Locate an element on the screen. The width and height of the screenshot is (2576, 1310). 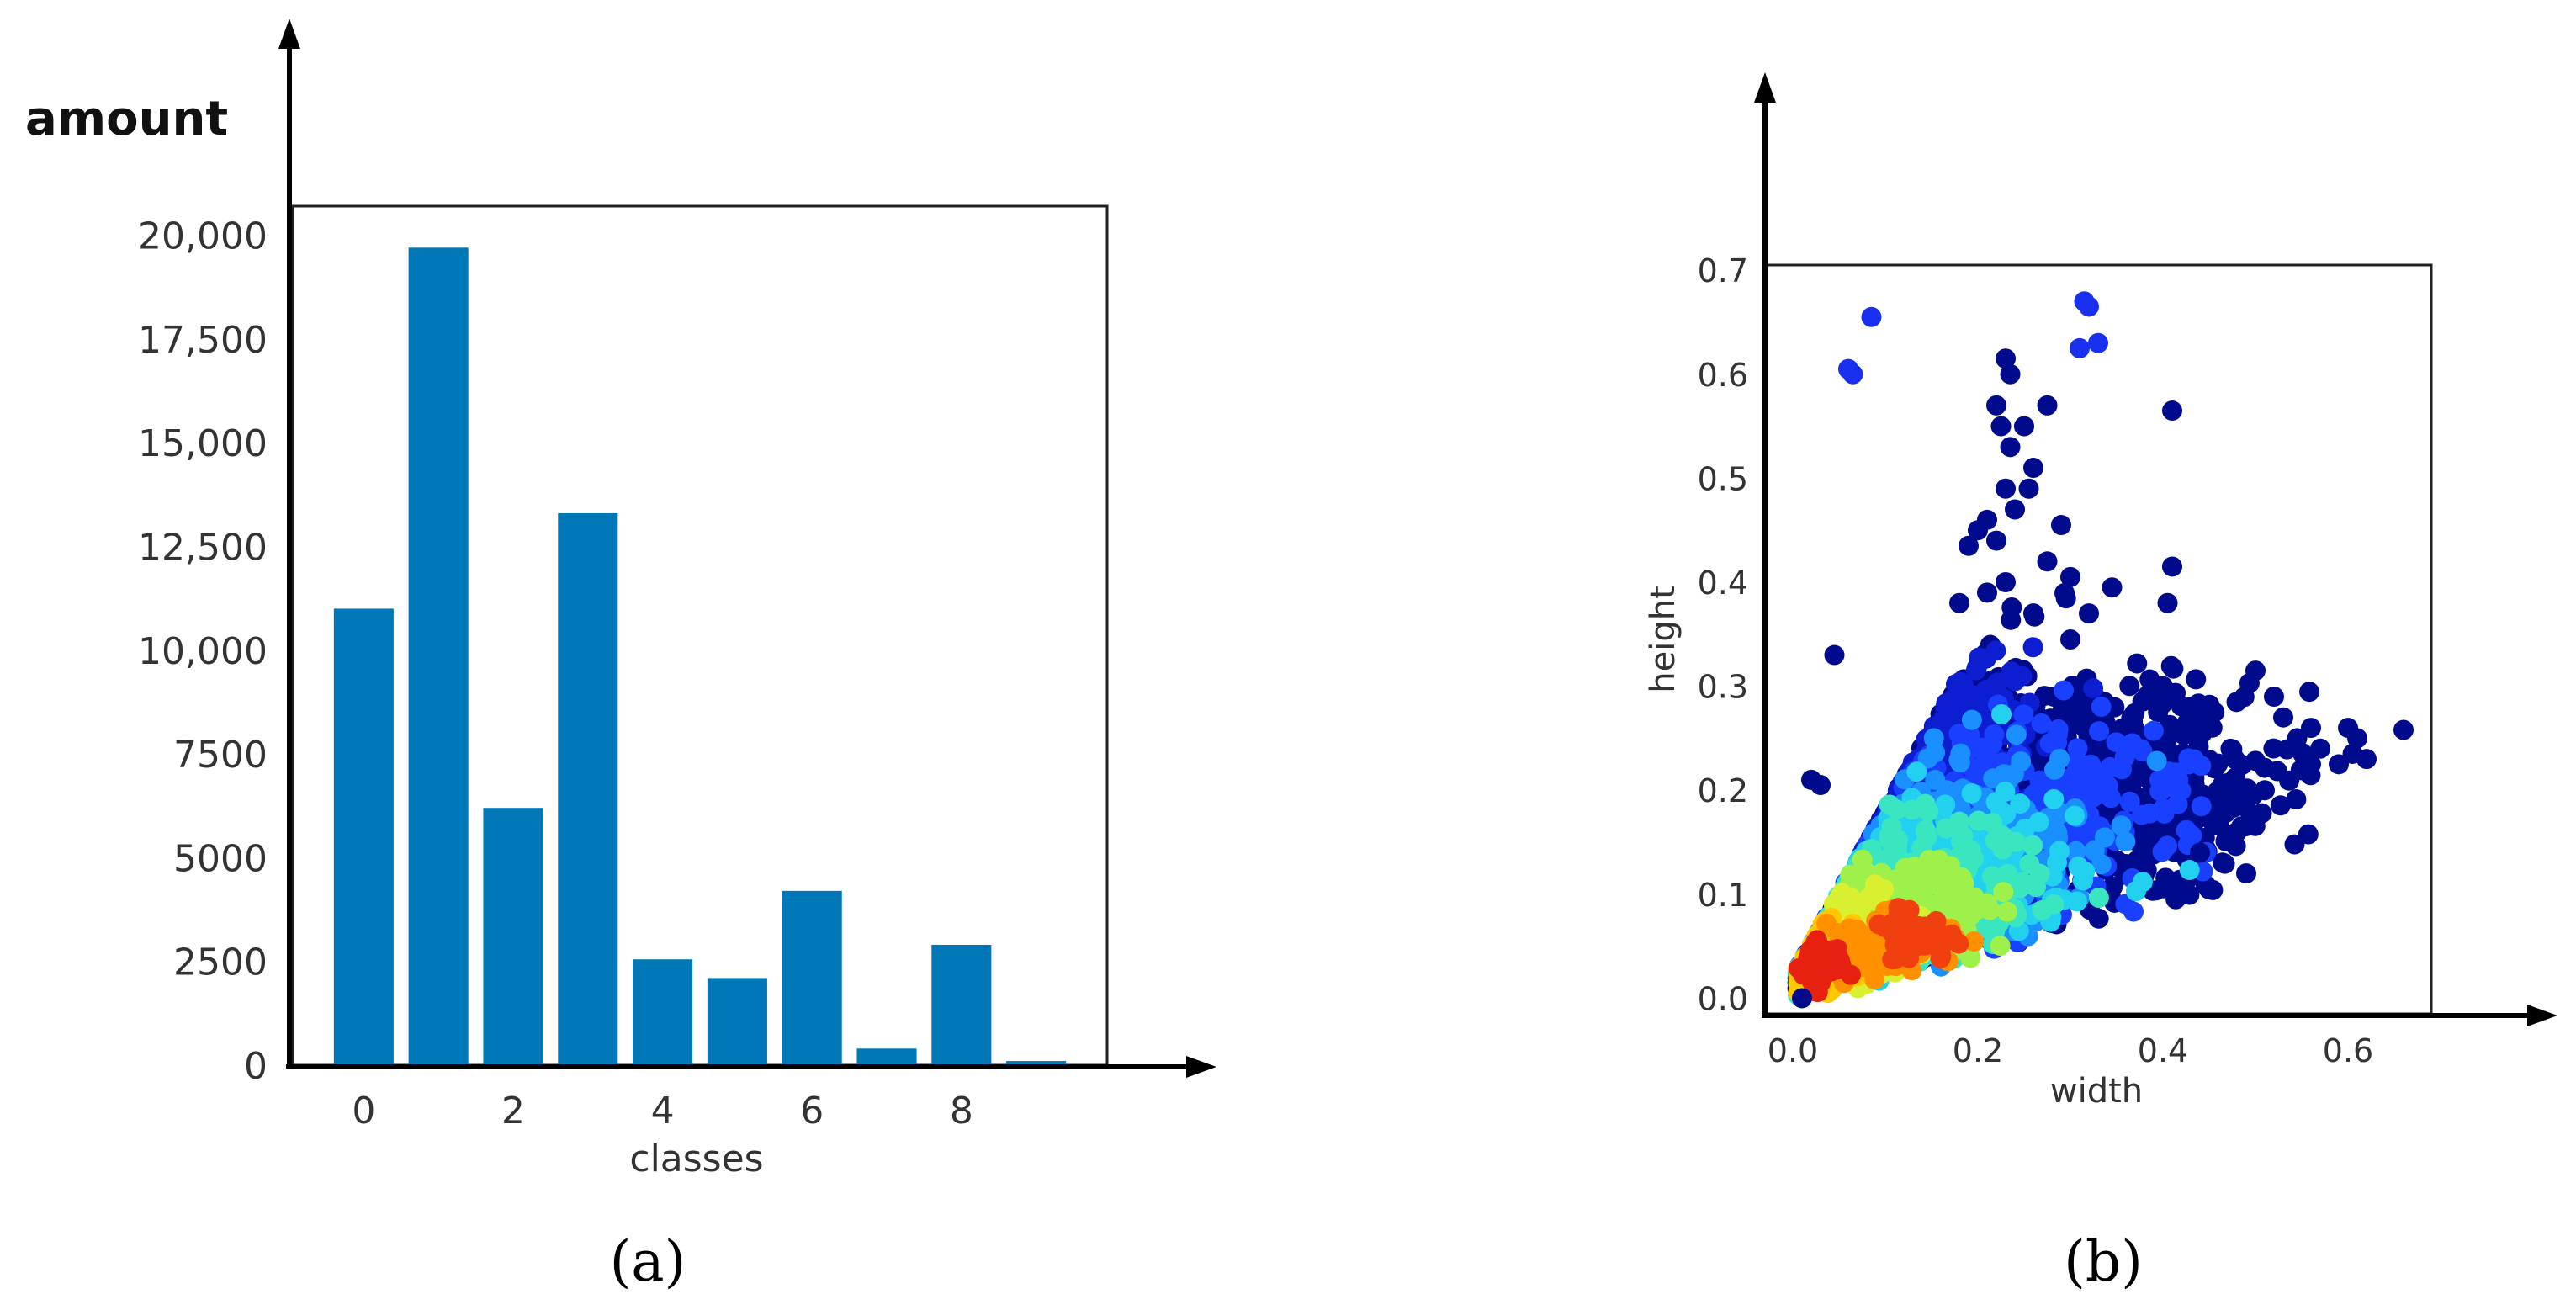
scatter-y-tick-label: 0.3 is located at coordinates (1723, 688).